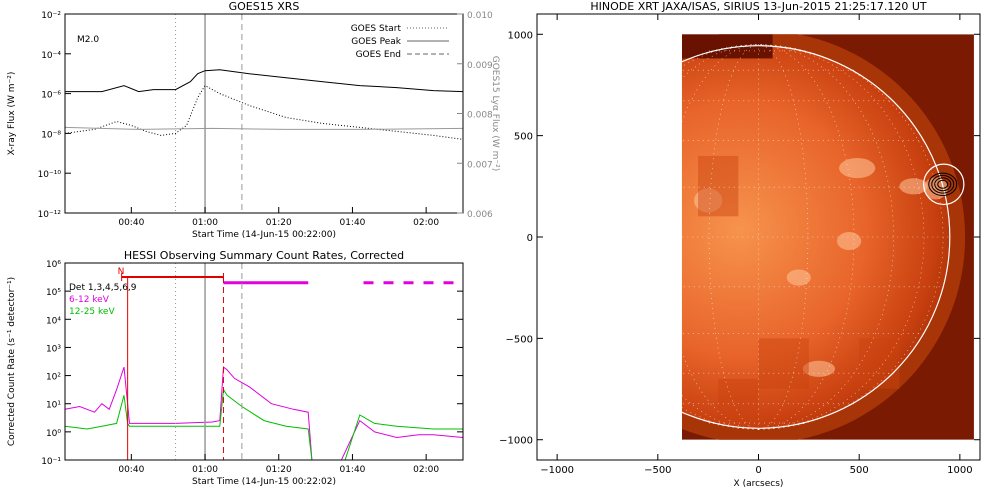 The height and width of the screenshot is (500, 1000). I want to click on xrt-ytick-label: 500, so click(523, 137).